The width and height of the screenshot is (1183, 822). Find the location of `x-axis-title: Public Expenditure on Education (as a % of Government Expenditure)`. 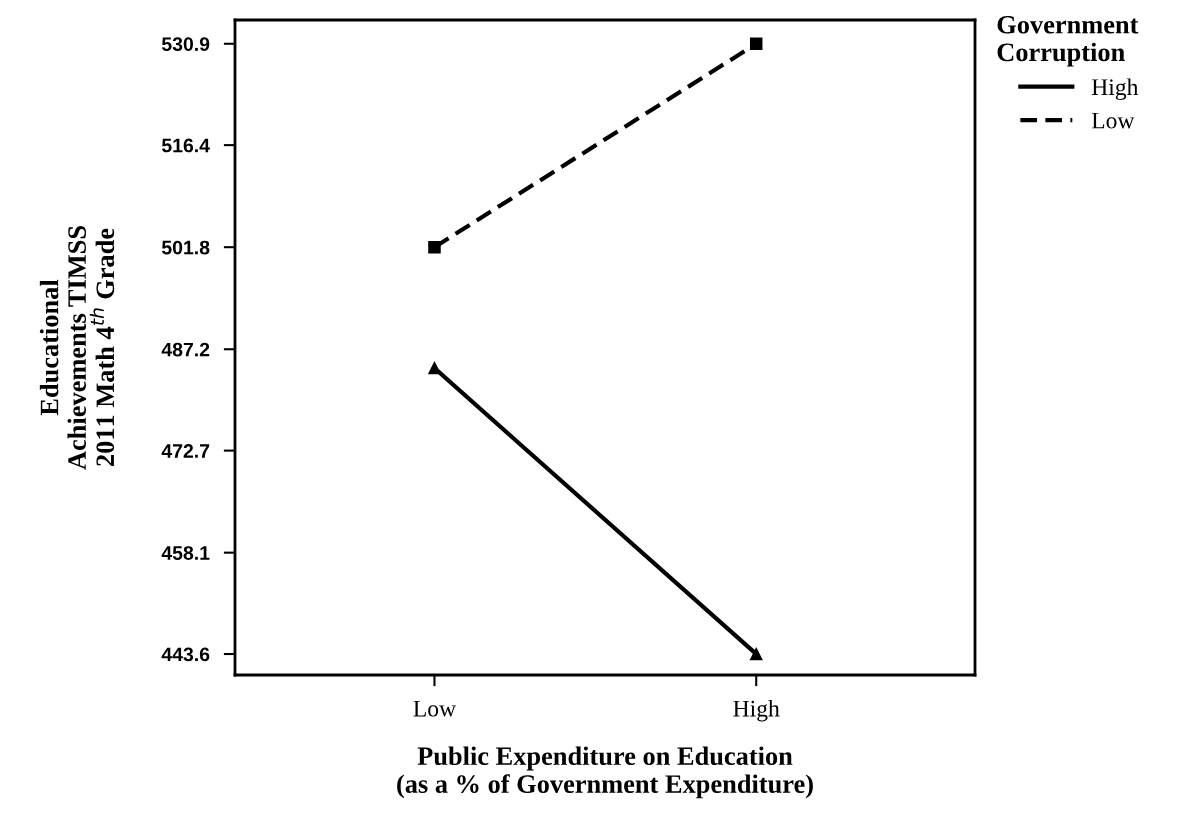

x-axis-title: Public Expenditure on Education (as a % of Government Expenditure) is located at coordinates (605, 772).